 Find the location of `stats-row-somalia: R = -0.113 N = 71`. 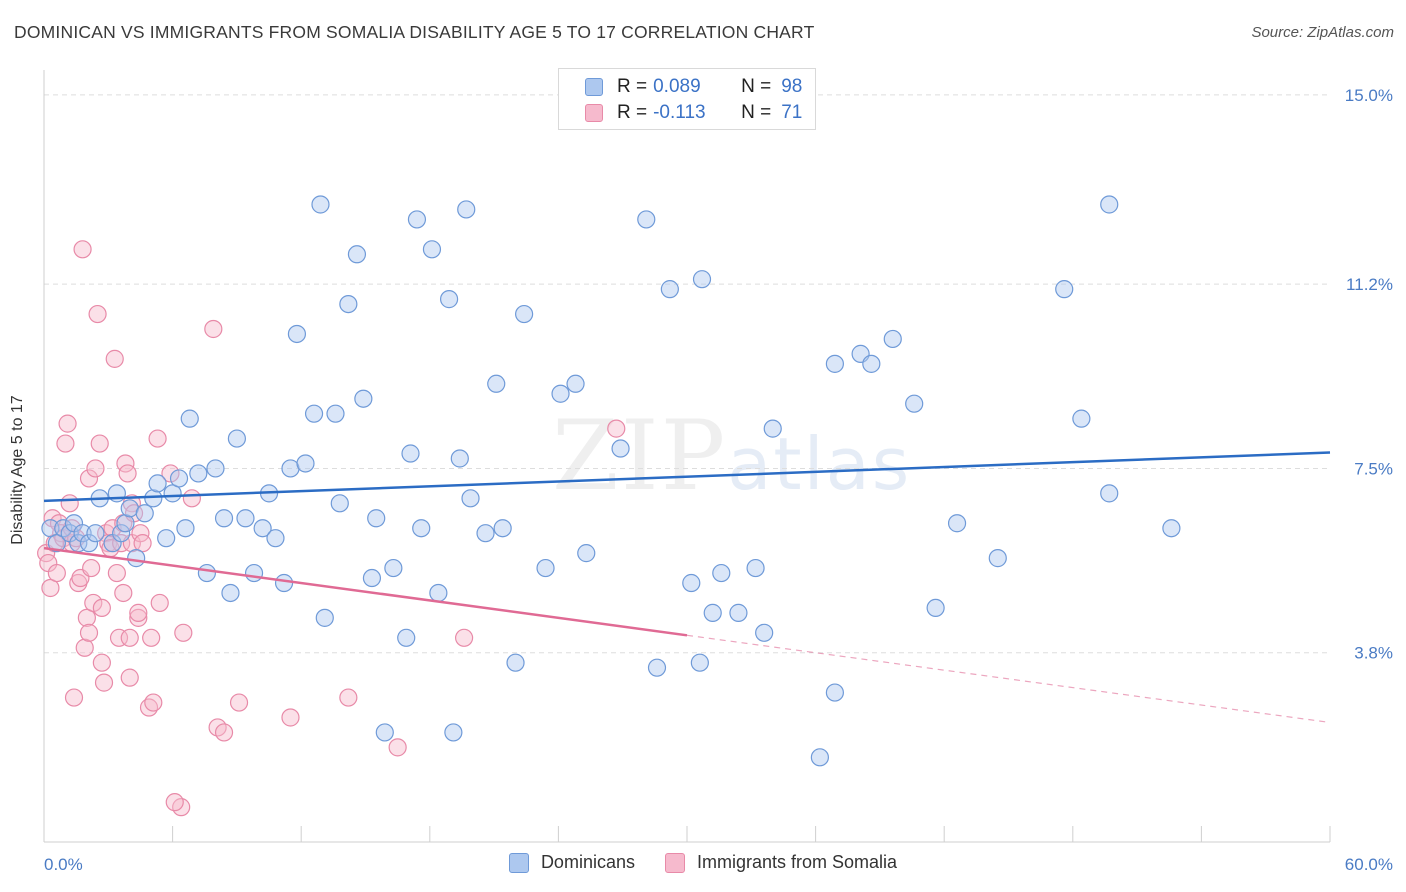

stats-row-somalia: R = -0.113 N = 71 is located at coordinates (693, 113).